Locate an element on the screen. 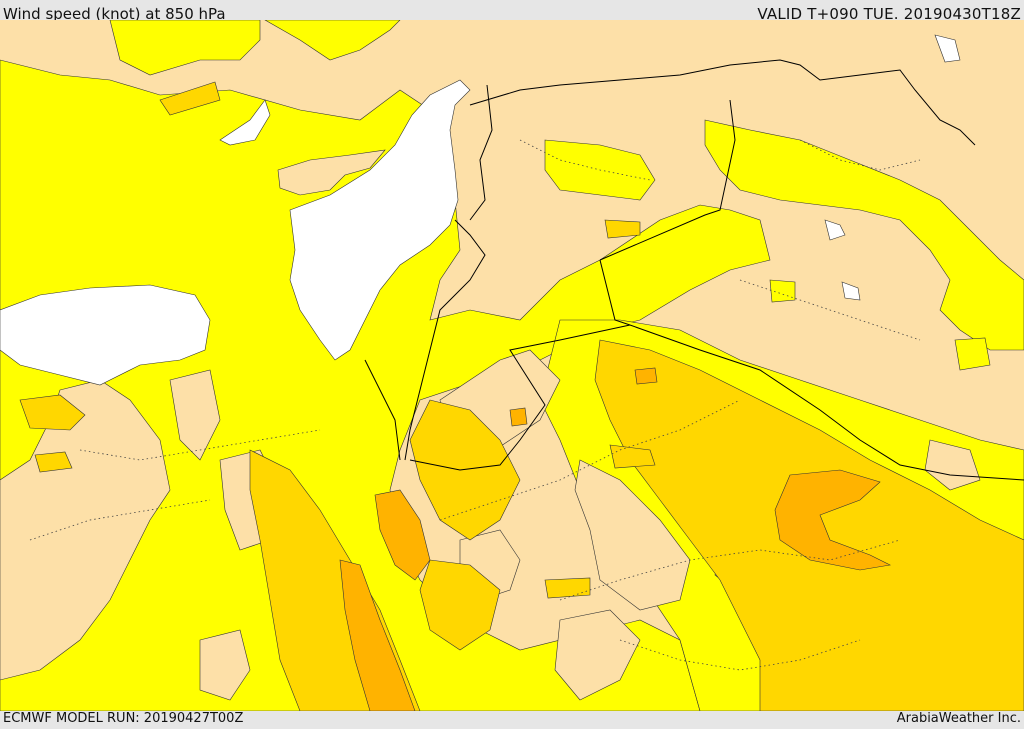  credit-text: ArabiaWeather Inc. is located at coordinates (958, 718).